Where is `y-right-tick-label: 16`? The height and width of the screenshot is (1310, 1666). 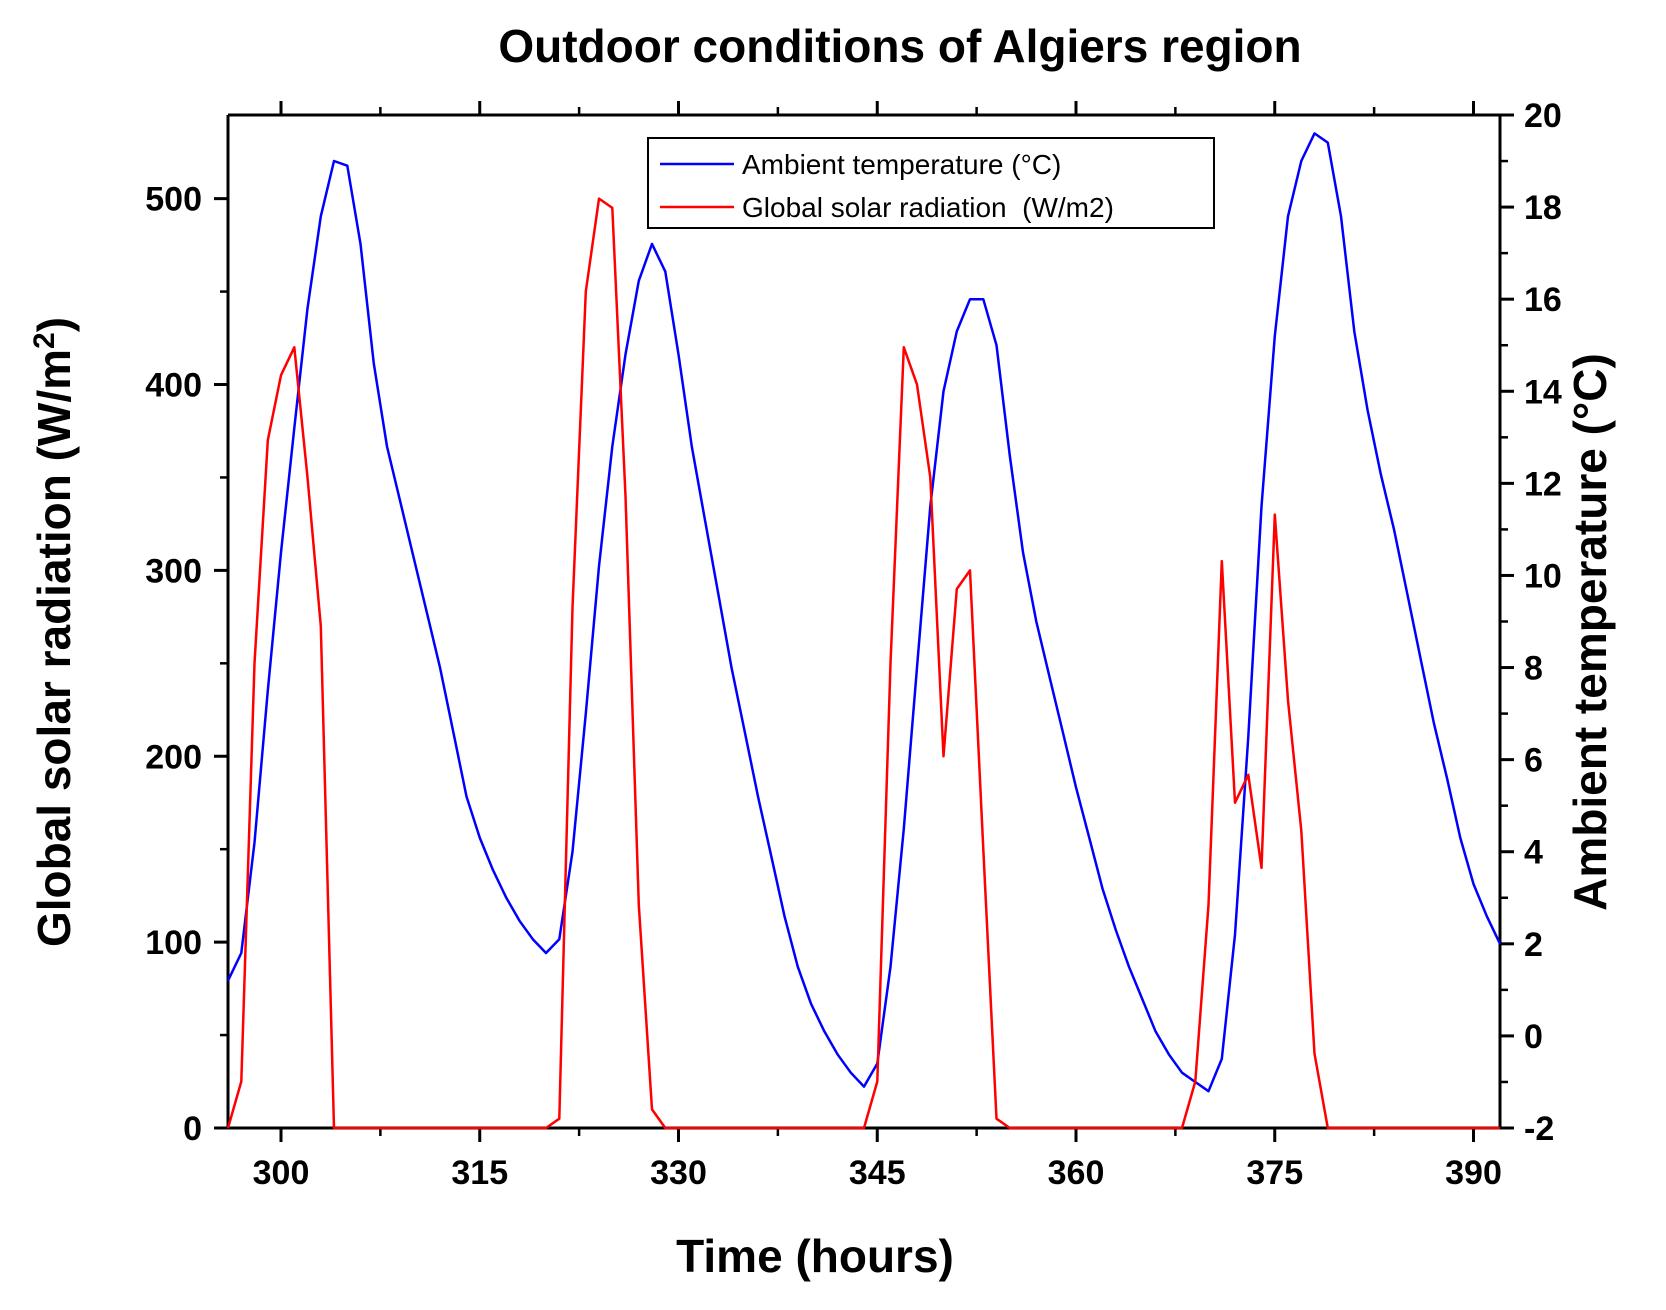 y-right-tick-label: 16 is located at coordinates (1543, 300).